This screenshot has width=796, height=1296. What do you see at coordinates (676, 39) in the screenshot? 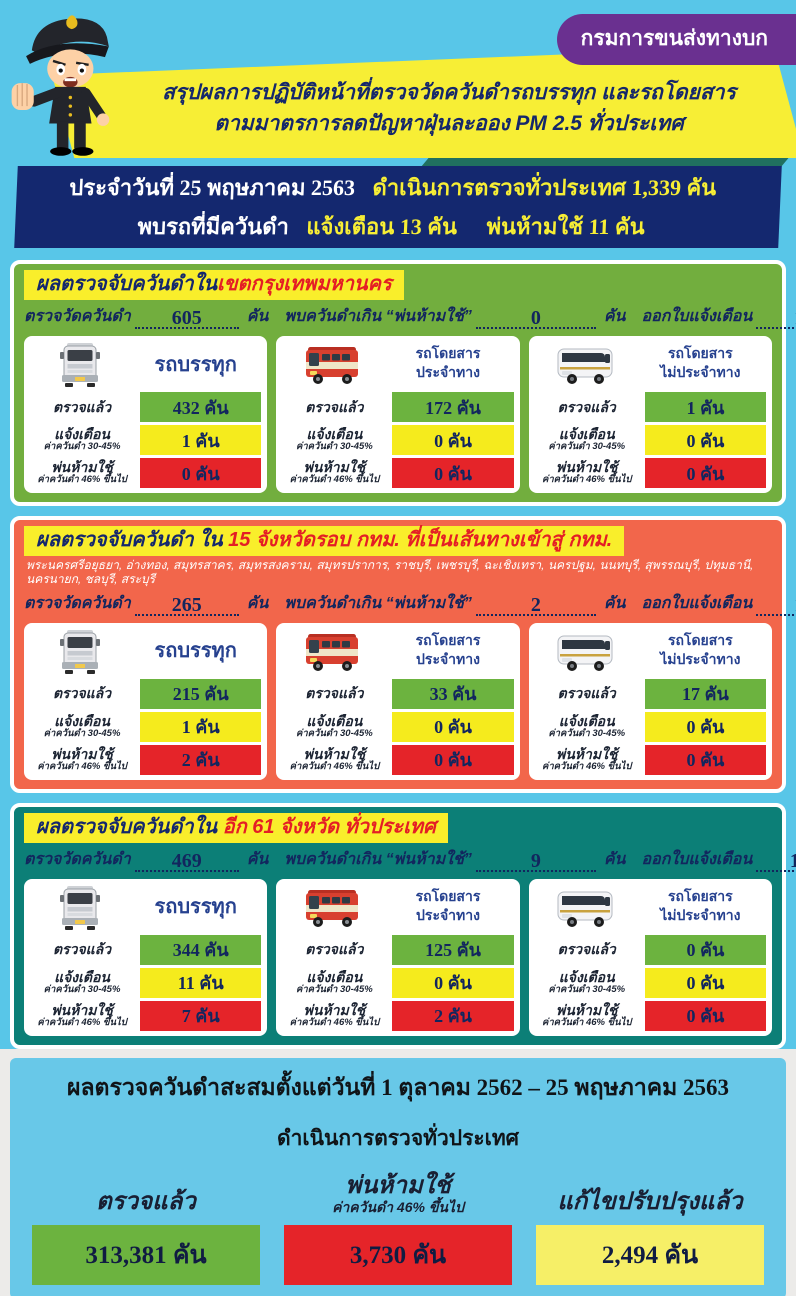
I see `agency-badge: กรมการขนส่งทางบก` at bounding box center [676, 39].